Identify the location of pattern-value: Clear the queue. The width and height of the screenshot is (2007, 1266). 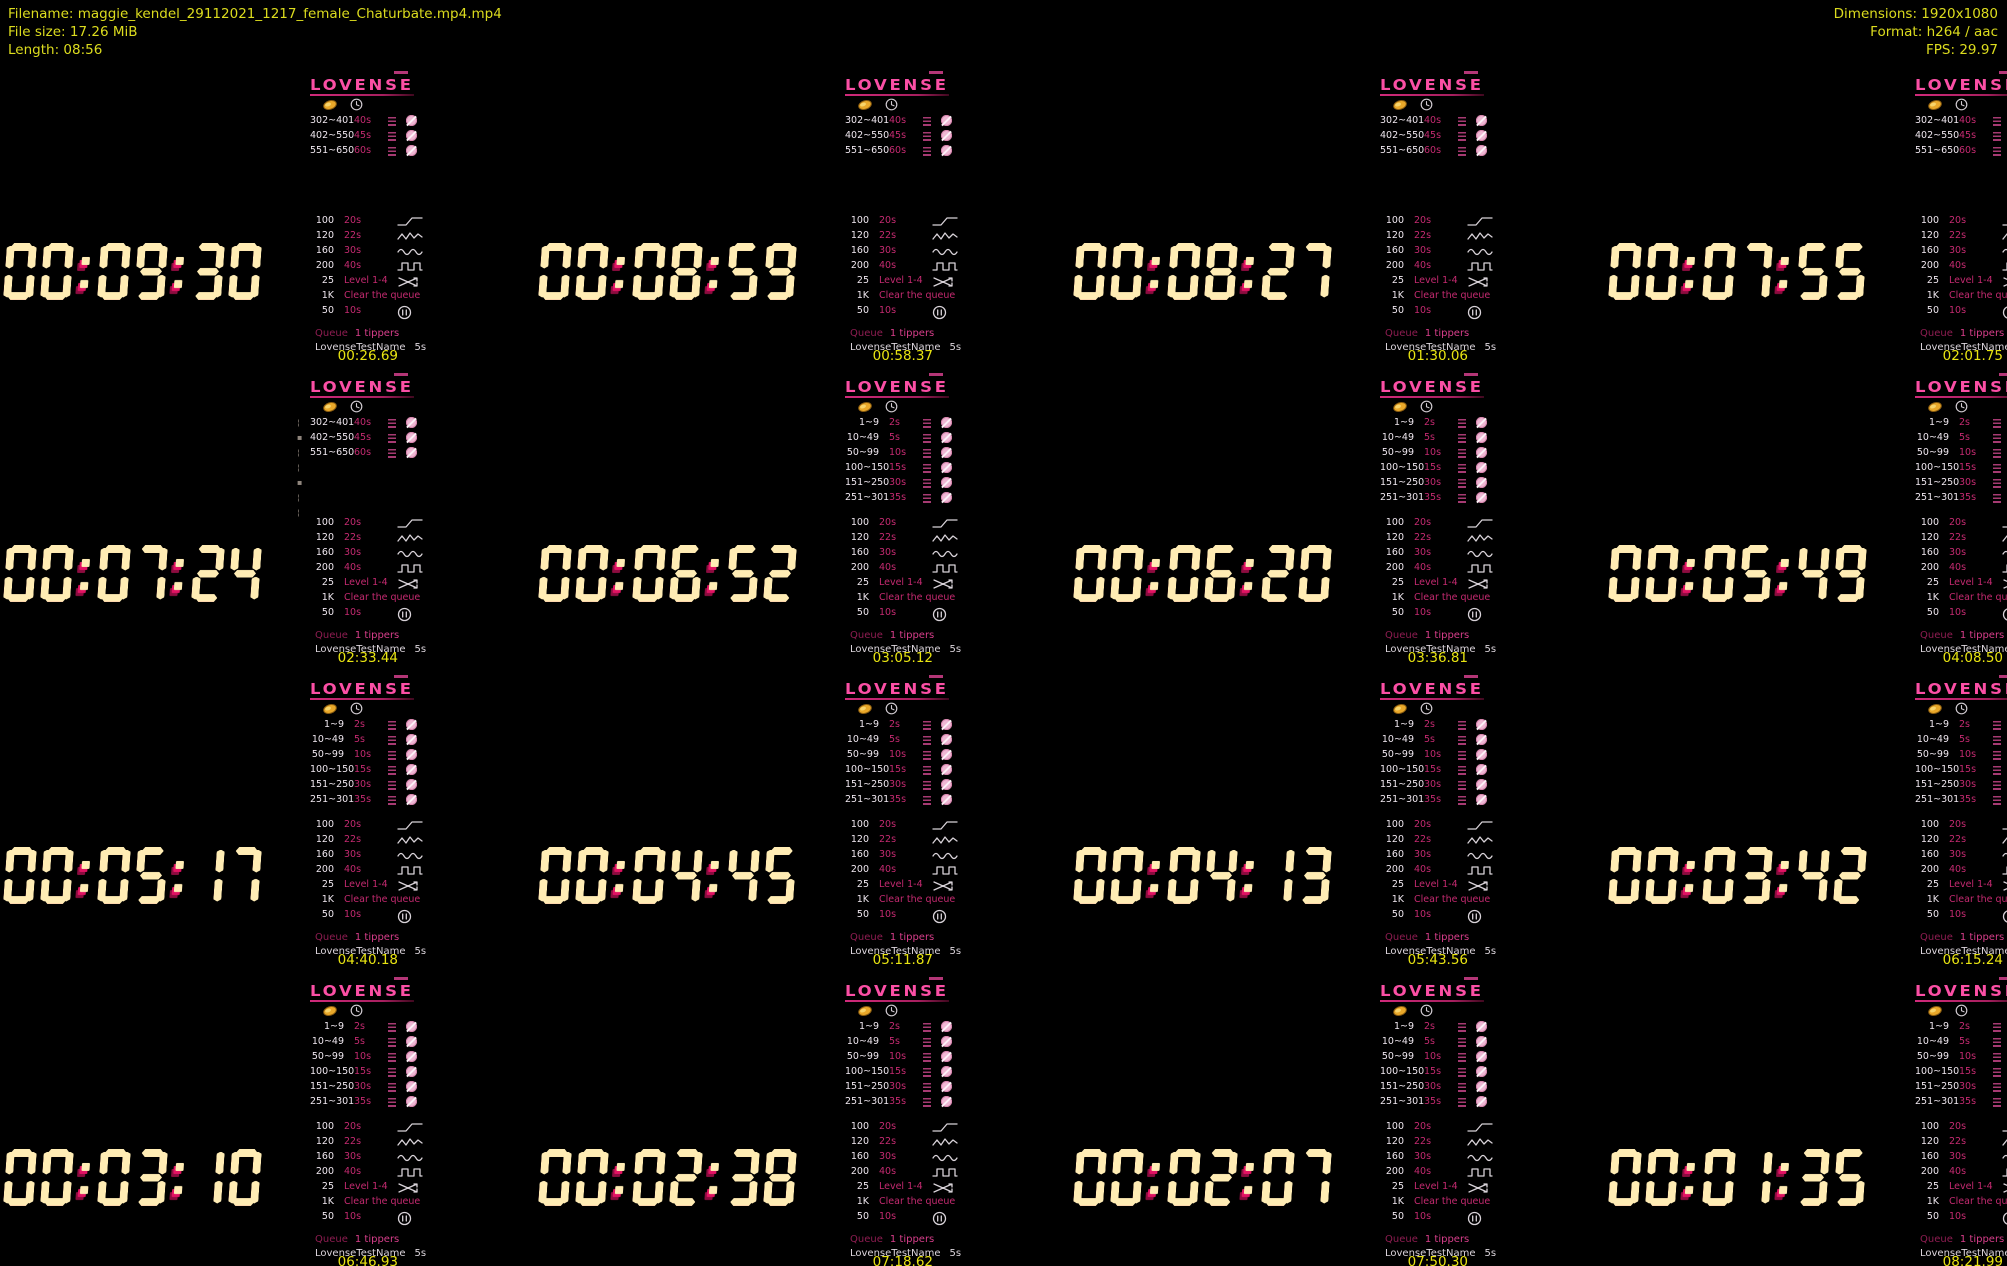
(1978, 597).